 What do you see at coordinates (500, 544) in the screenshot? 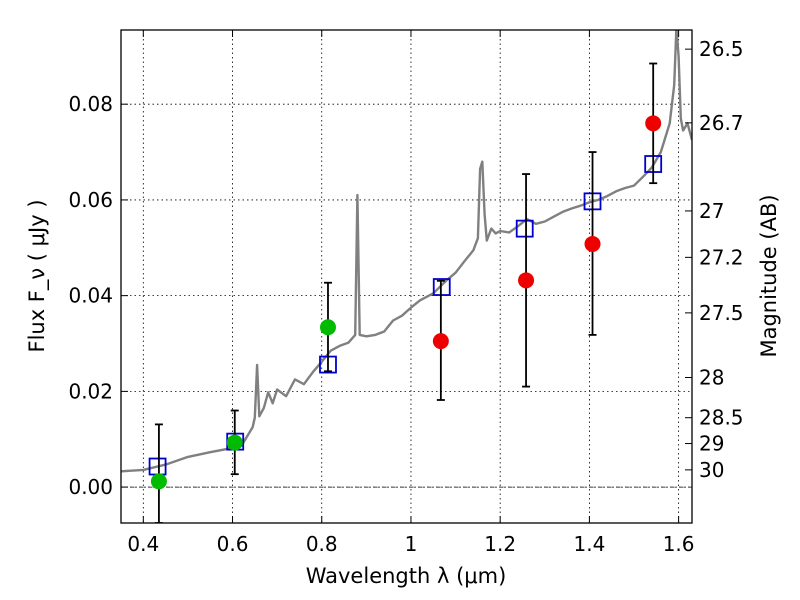
I see `x-tick-label: 1.2` at bounding box center [500, 544].